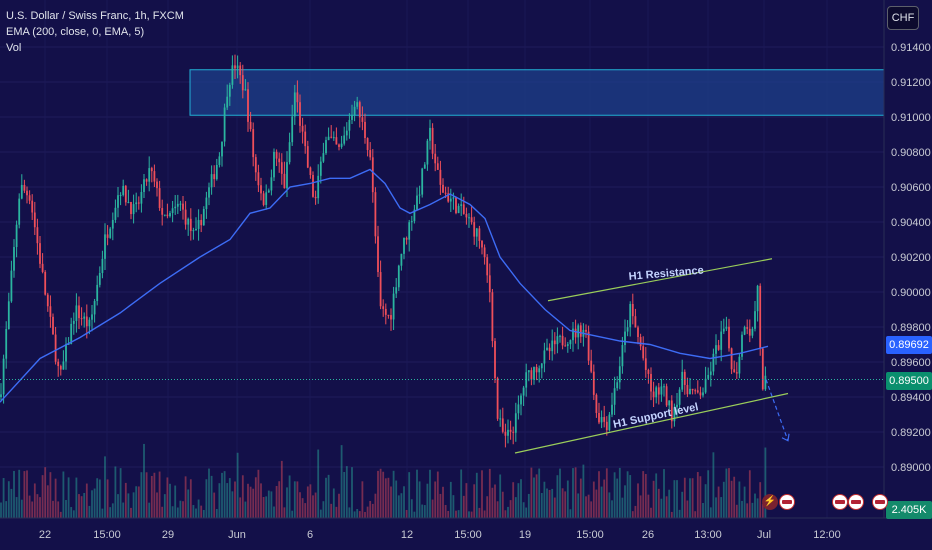 The height and width of the screenshot is (550, 932). Describe the element at coordinates (908, 259) in the screenshot. I see `price-axis-panel` at that location.